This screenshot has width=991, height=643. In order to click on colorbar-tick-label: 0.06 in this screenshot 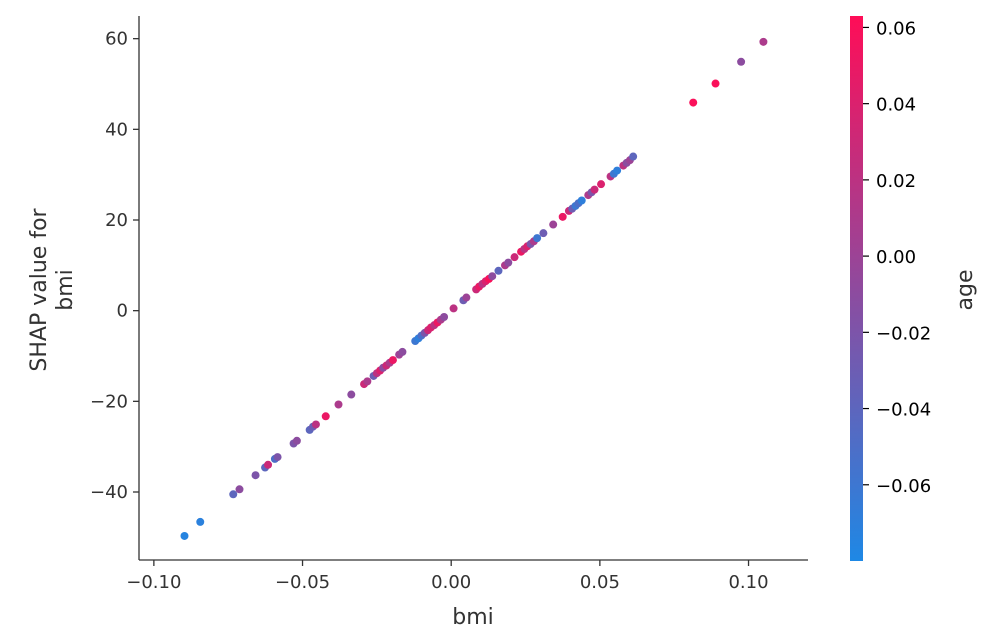, I will do `click(896, 28)`.